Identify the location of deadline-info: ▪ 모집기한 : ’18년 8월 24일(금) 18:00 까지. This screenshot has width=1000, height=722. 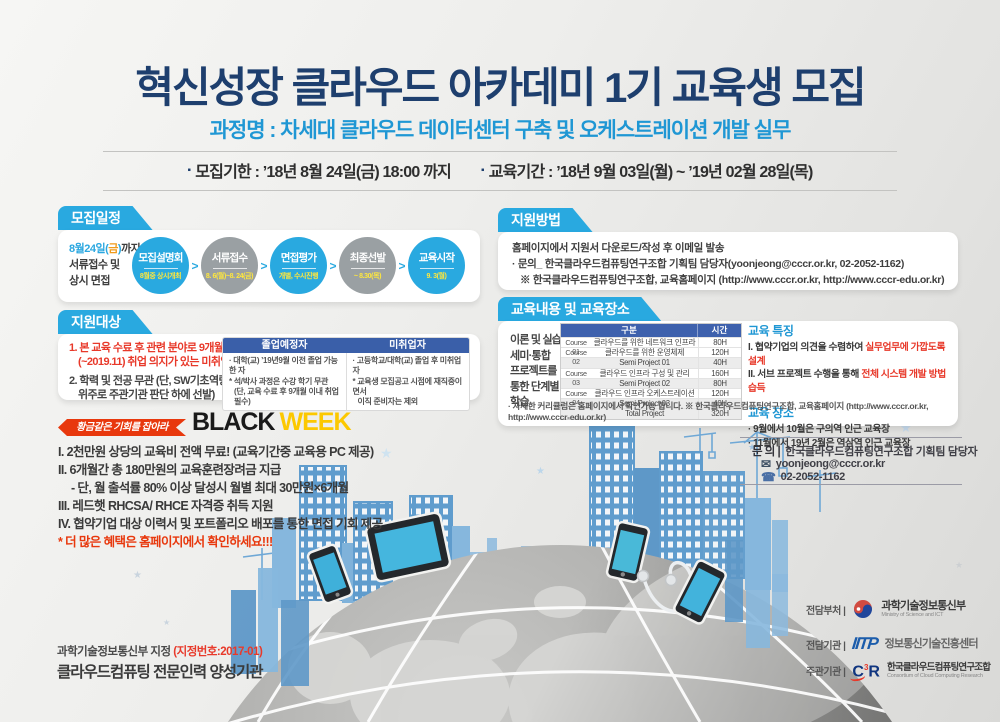
(319, 170).